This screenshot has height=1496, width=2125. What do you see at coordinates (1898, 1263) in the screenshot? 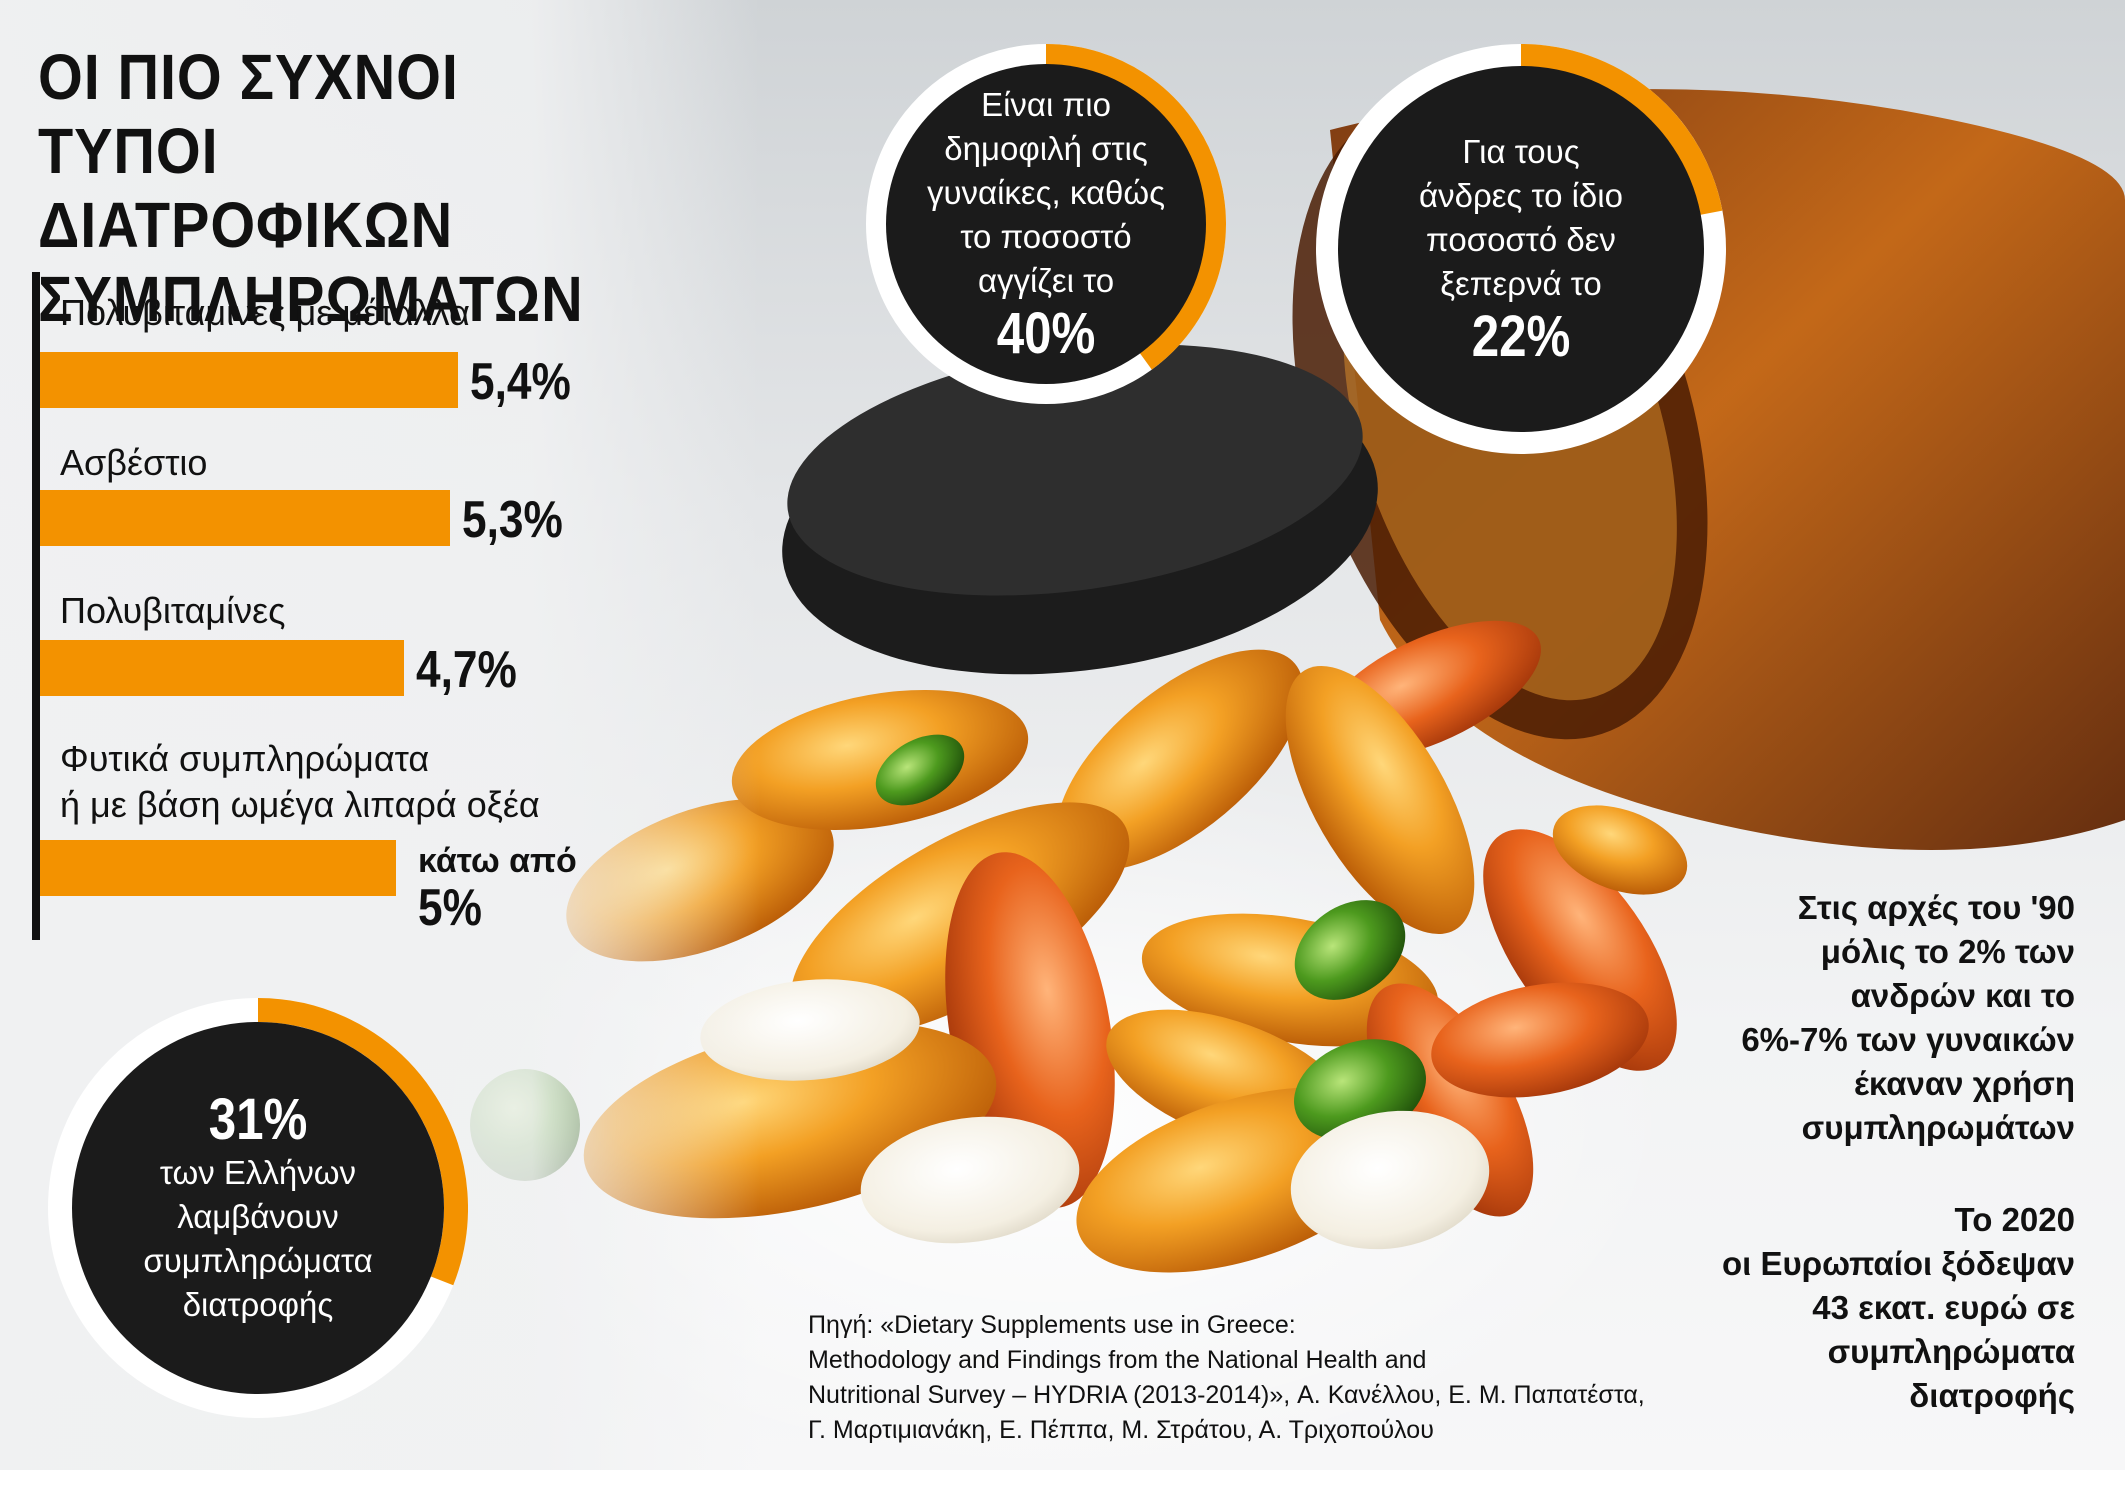
I see `note-line: οι Ευρωπαίοι ξόδεψαν` at bounding box center [1898, 1263].